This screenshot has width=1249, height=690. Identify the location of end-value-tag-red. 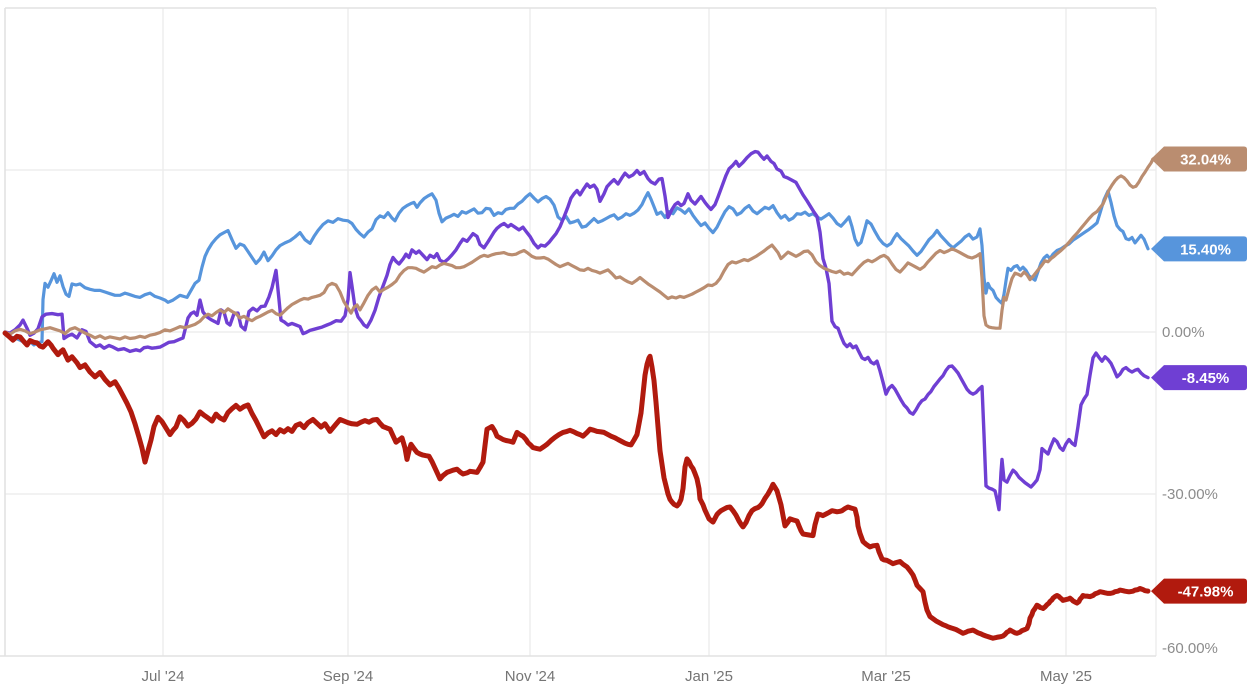
(1199, 591).